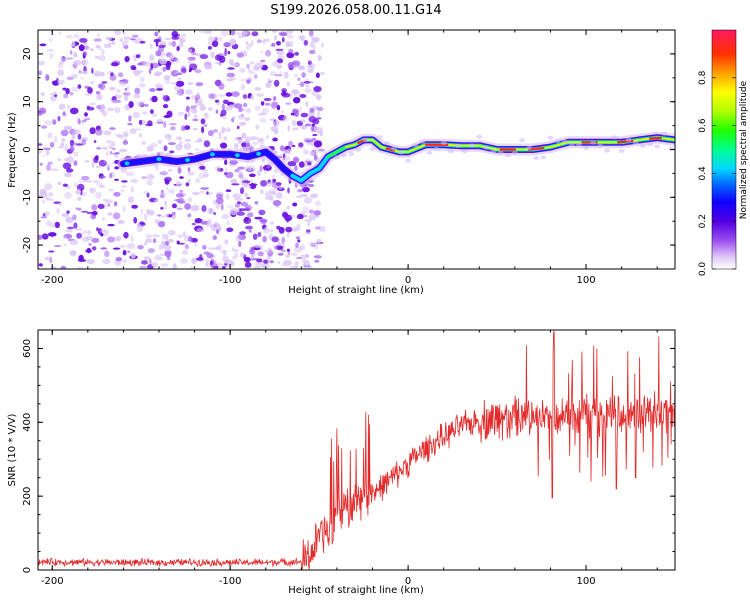  Describe the element at coordinates (27, 570) in the screenshot. I see `snr-ytick-label: 0` at that location.